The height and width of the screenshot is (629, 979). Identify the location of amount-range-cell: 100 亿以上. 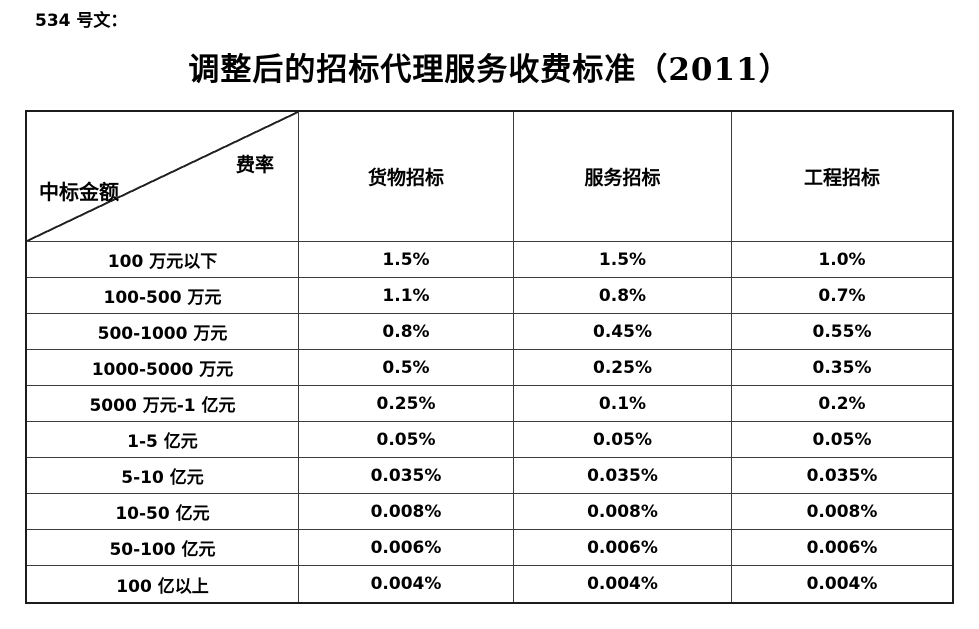
(163, 584).